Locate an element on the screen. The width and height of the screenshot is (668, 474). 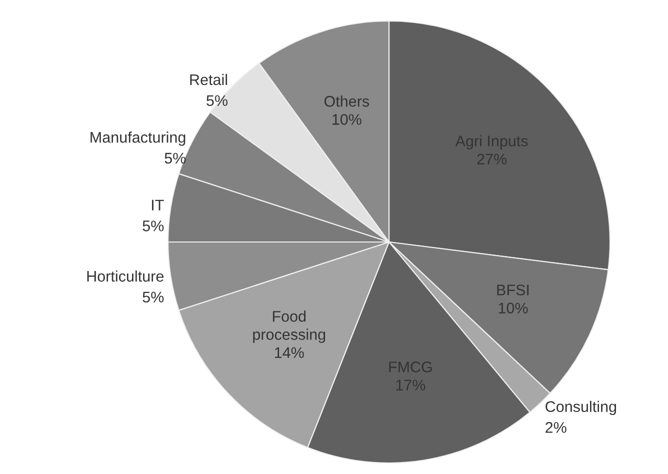
slice-label: Food processing is located at coordinates (289, 326).